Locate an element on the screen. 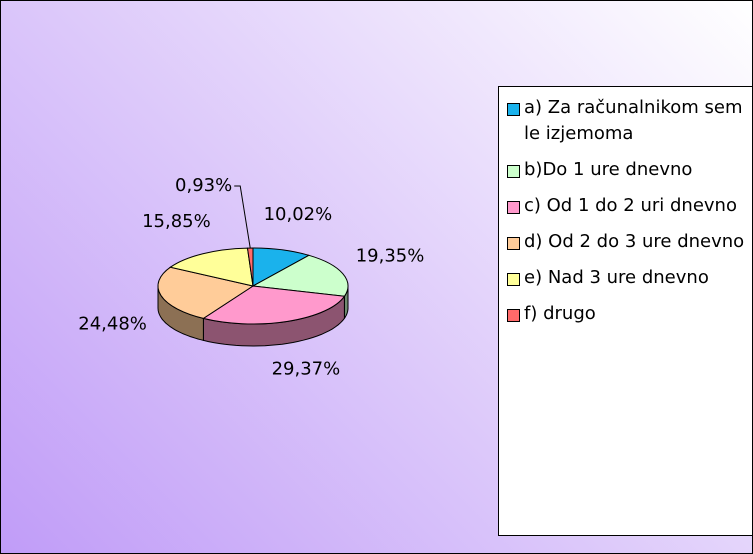  legend-label: a) Za računalnikom sem le izjemoma is located at coordinates (633, 120).